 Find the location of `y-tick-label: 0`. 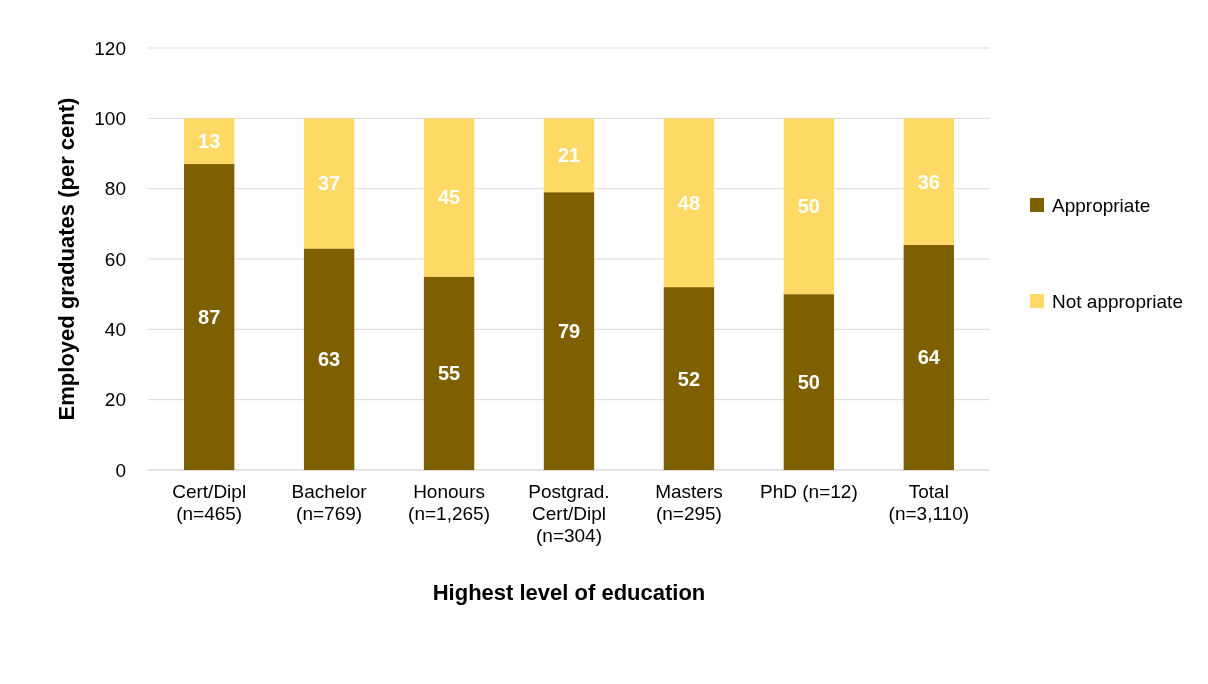

y-tick-label: 0 is located at coordinates (120, 470).